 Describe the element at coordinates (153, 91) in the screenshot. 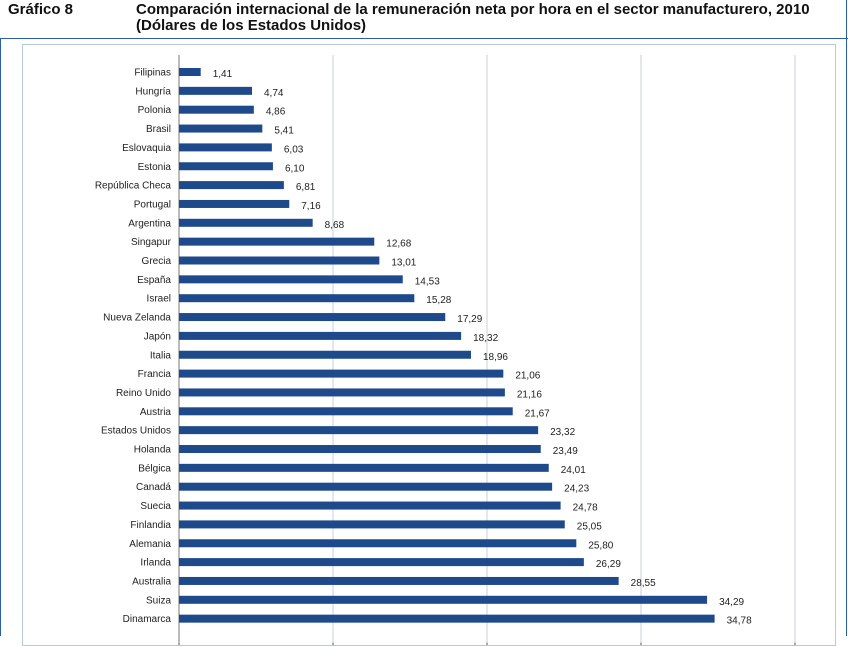

I see `category-label: Hungría` at that location.